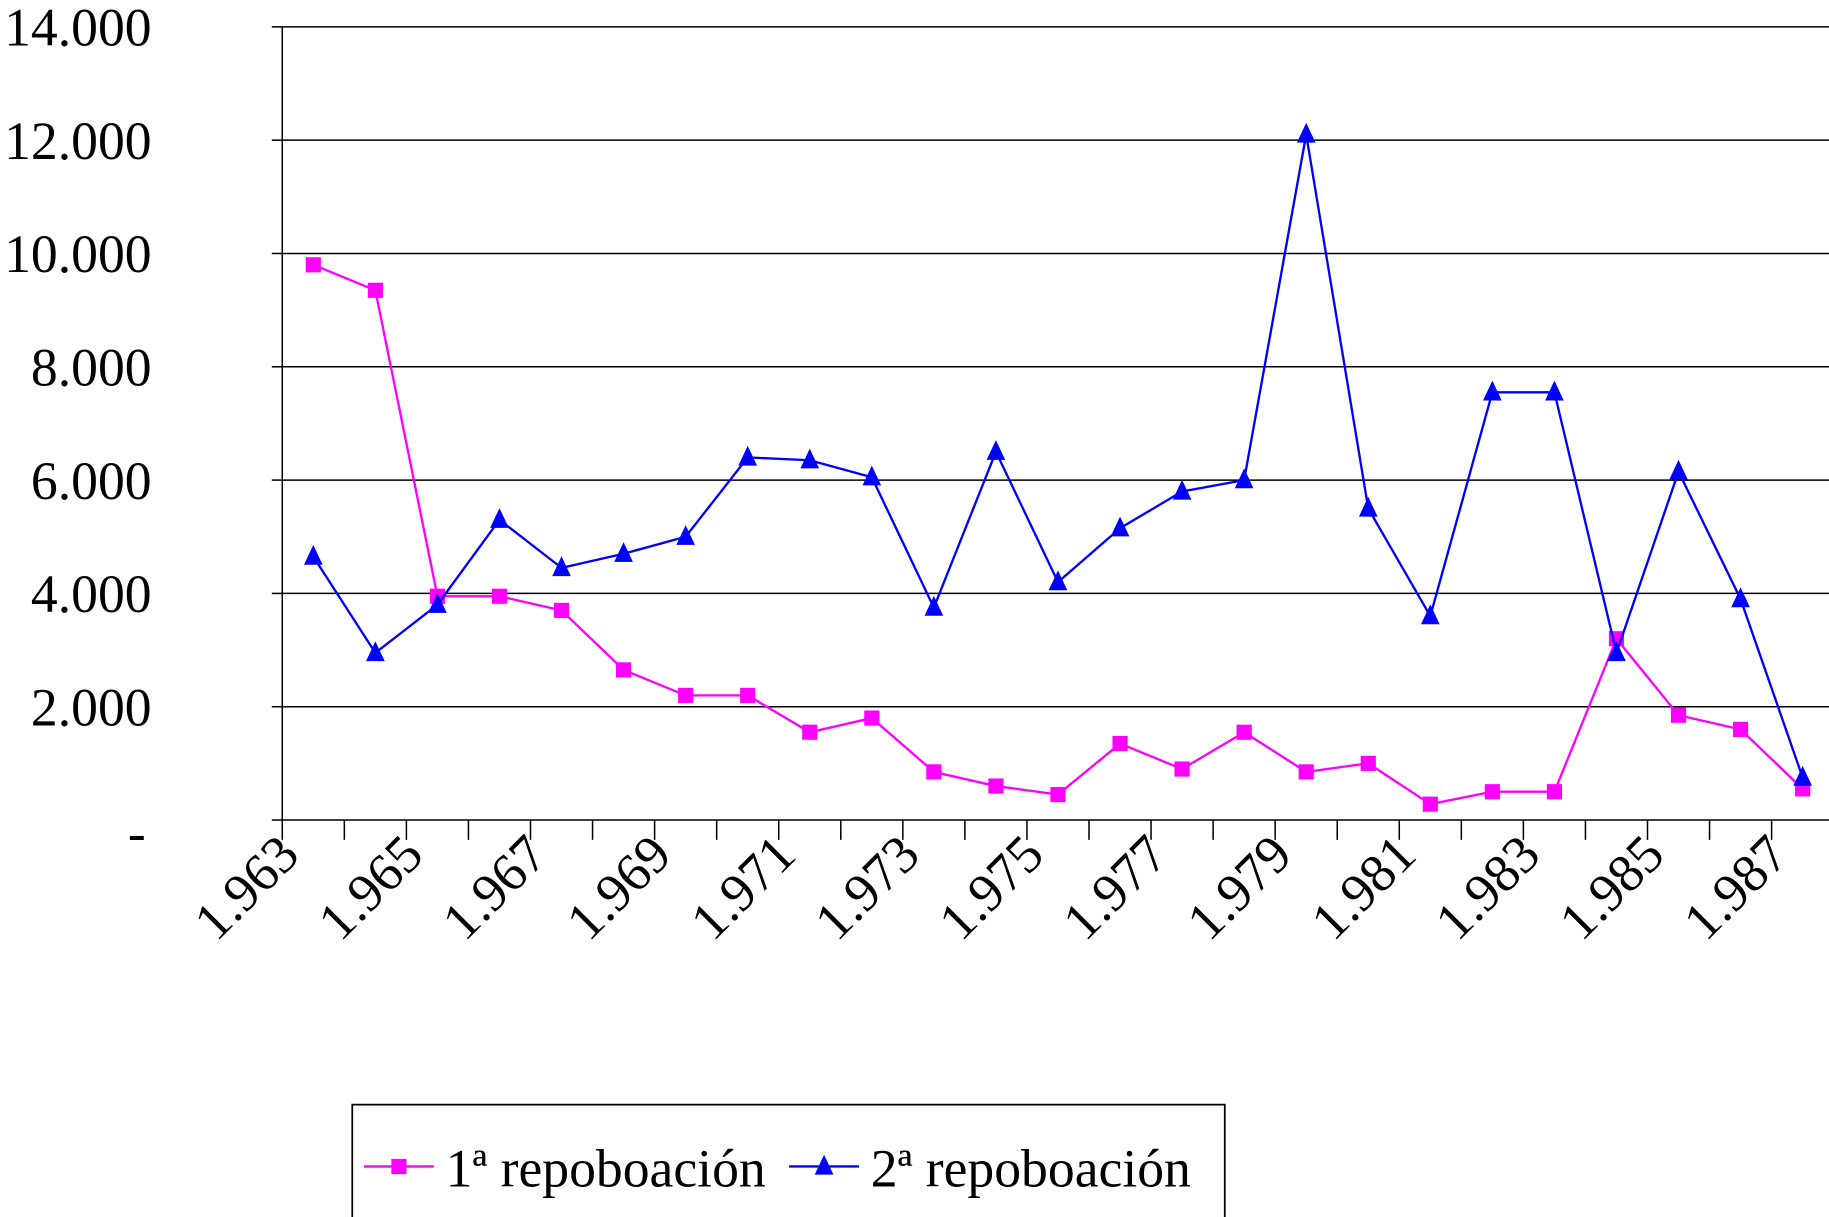 The image size is (1829, 1217). I want to click on x-tick-label: 1.965, so click(370, 887).